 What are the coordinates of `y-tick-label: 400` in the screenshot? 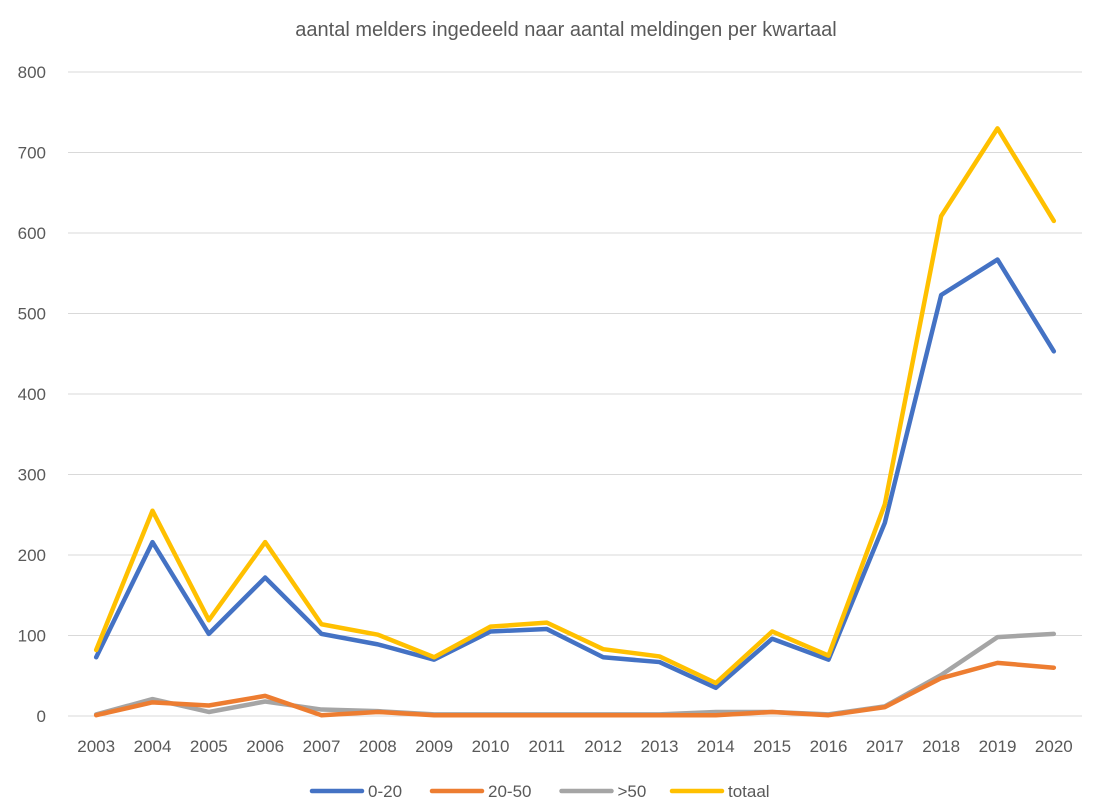 It's located at (32, 394).